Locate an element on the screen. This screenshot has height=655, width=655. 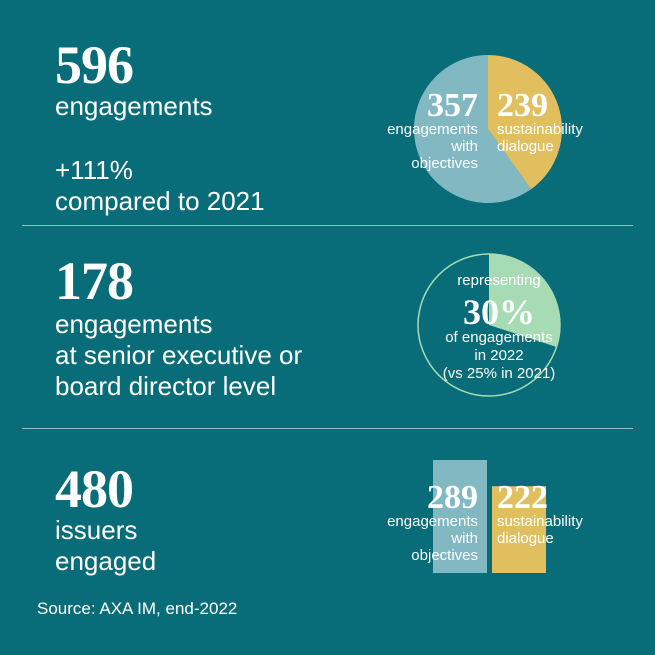
issuers-engaged-label-line-2: engaged is located at coordinates (106, 561).